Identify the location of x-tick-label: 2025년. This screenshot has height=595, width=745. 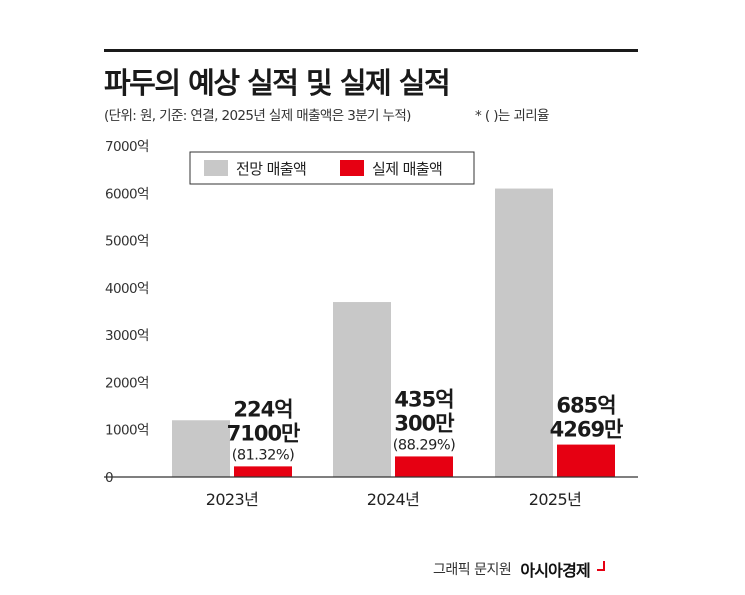
(555, 499).